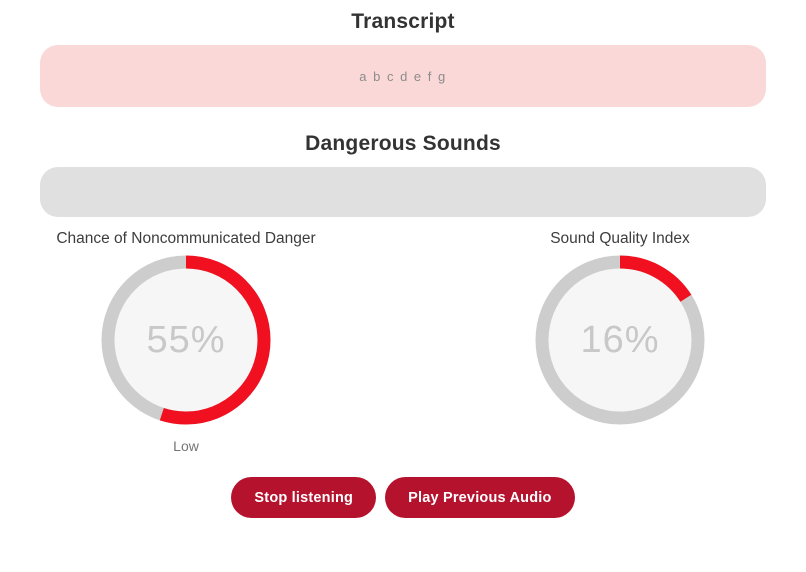 The image size is (806, 572). I want to click on danger-gauge-column: Chance of Noncommunicated Danger 55% Low, so click(186, 342).